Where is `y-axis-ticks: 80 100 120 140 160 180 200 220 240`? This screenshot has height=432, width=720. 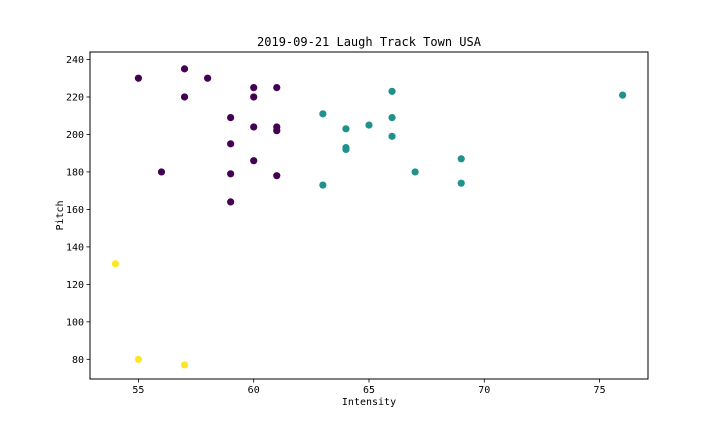 y-axis-ticks: 80 100 120 140 160 180 200 220 240 is located at coordinates (78, 210).